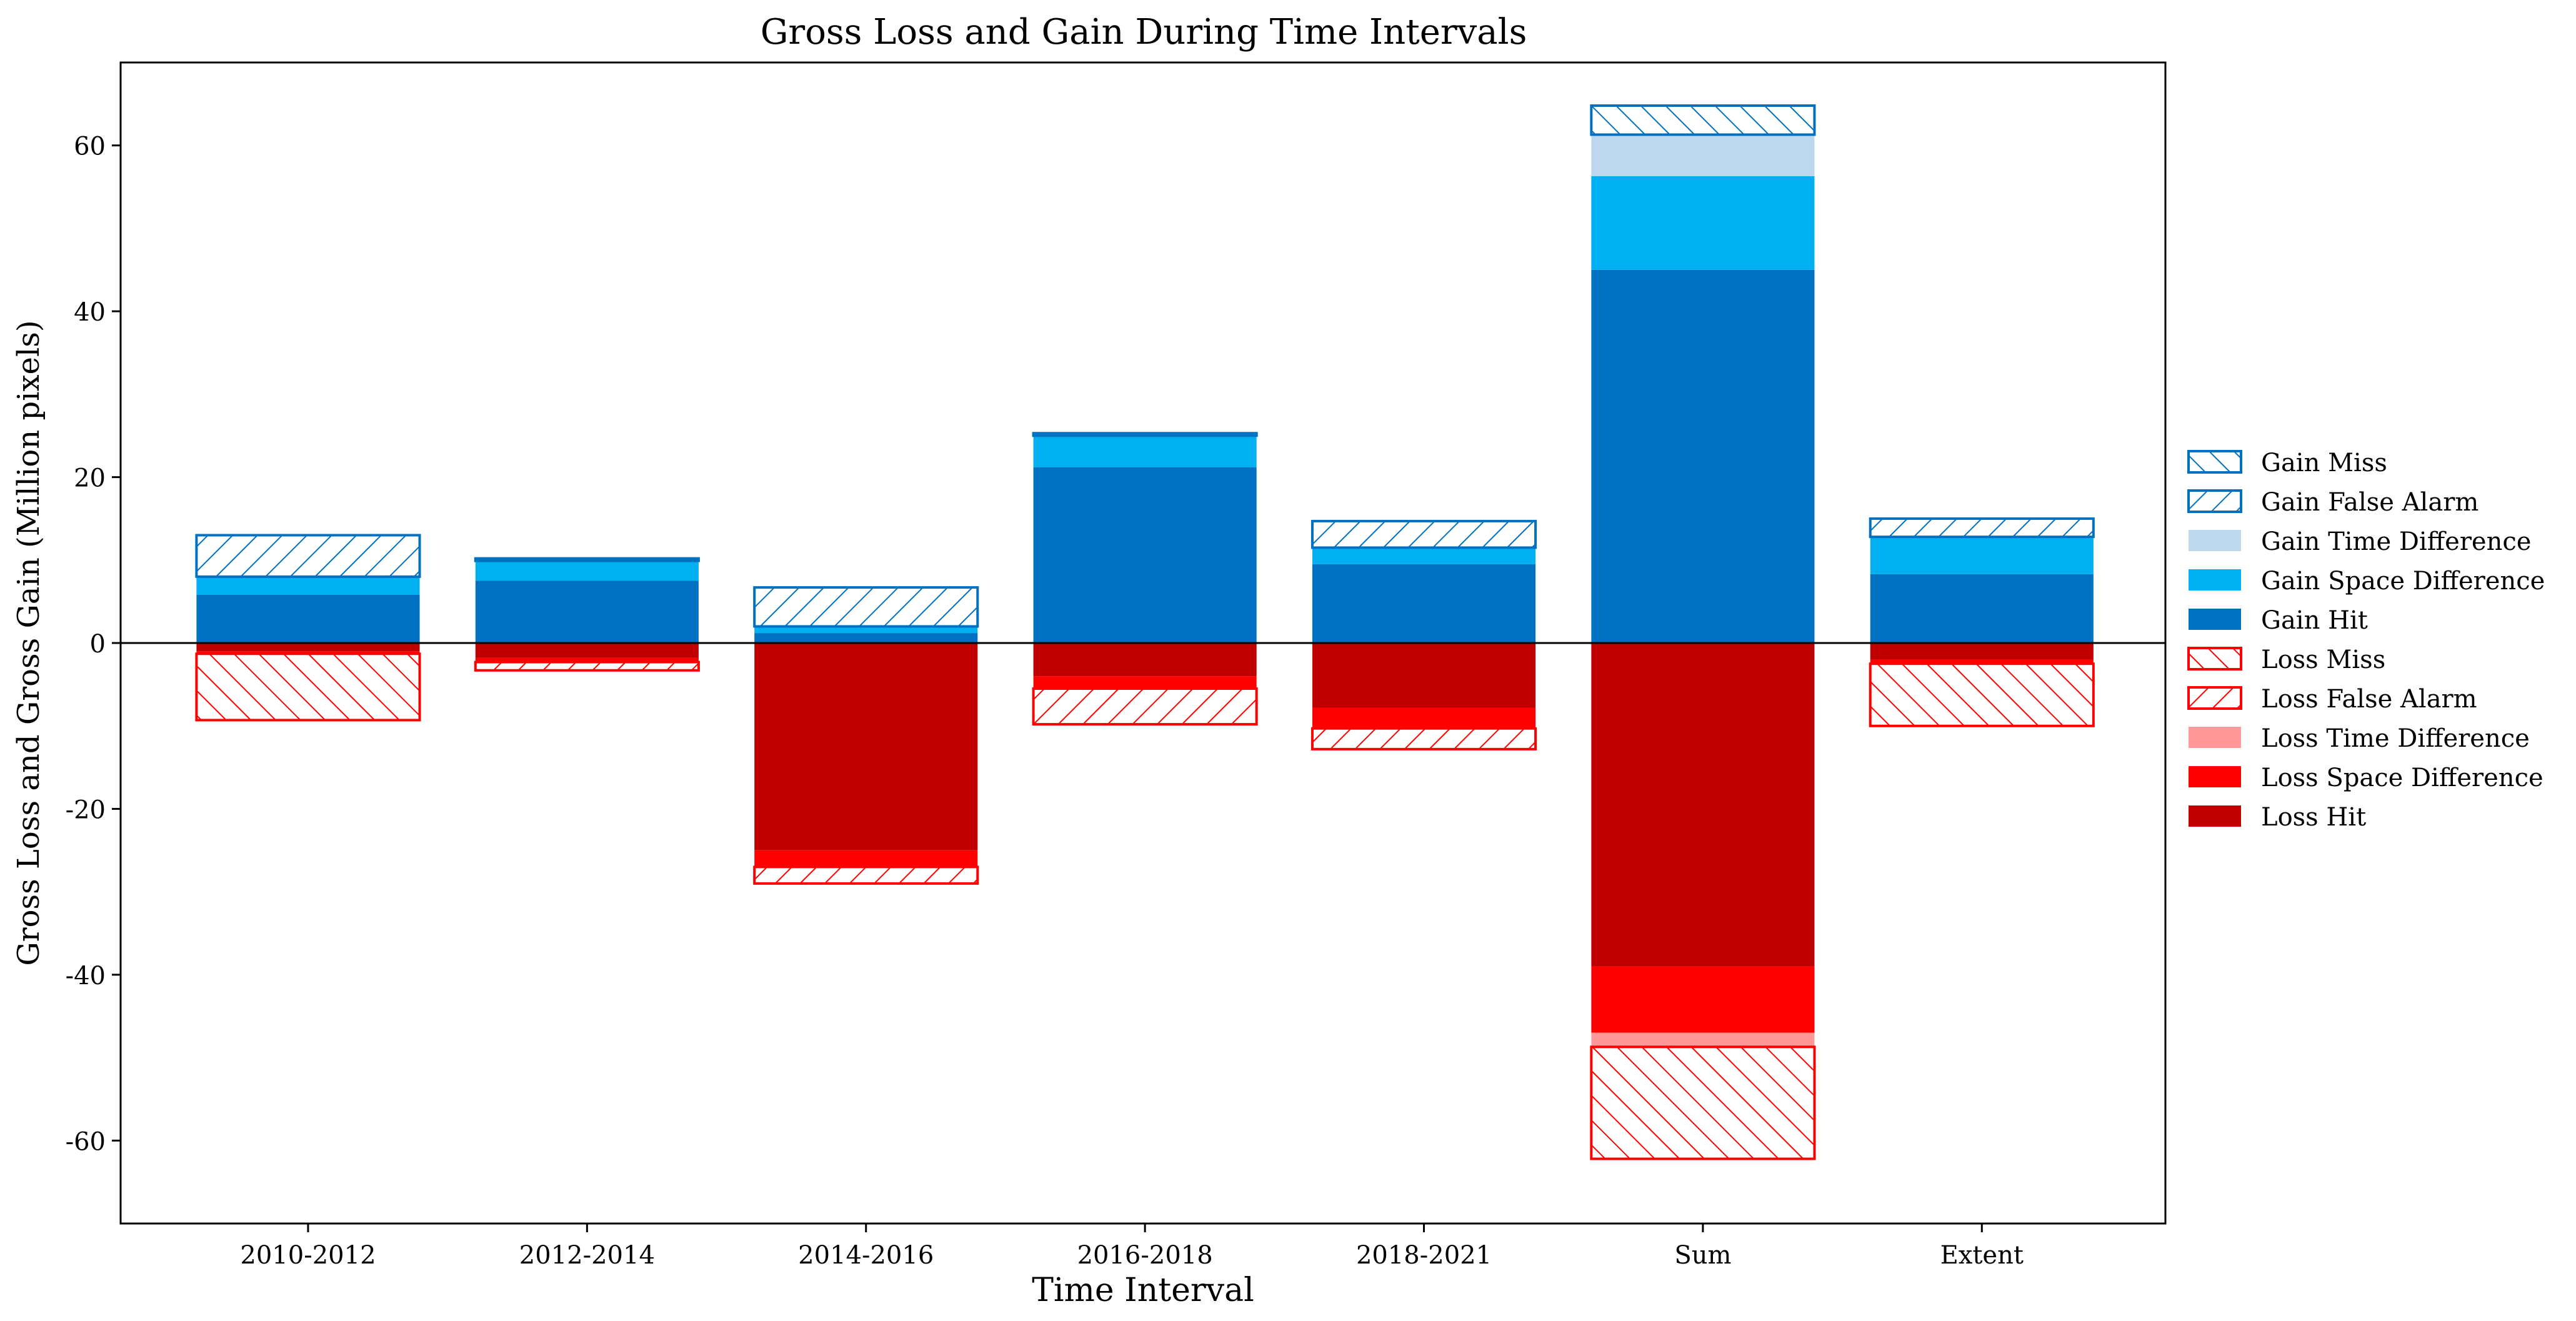 This screenshot has width=2576, height=1321. I want to click on legend-swatch-gain-time-difference, so click(2215, 540).